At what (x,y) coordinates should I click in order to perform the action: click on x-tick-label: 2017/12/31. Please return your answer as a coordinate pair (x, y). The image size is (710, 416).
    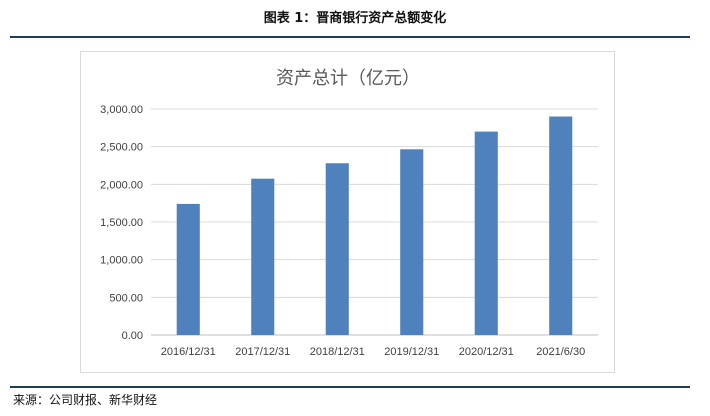
    Looking at the image, I should click on (262, 352).